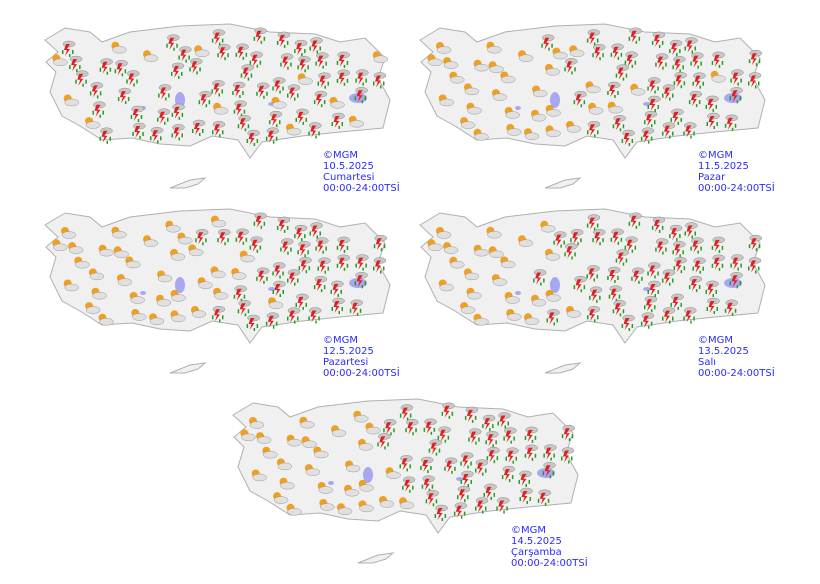  What do you see at coordinates (563, 368) in the screenshot?
I see `cyprus-outline` at bounding box center [563, 368].